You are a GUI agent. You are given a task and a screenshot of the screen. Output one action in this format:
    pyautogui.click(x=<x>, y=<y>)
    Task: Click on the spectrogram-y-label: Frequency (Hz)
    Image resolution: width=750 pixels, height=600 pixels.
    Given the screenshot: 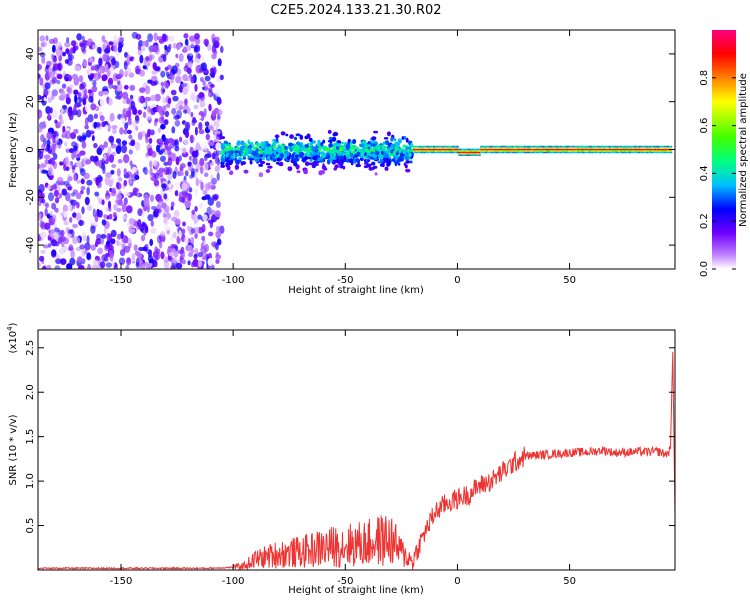 What is the action you would take?
    pyautogui.click(x=13, y=150)
    